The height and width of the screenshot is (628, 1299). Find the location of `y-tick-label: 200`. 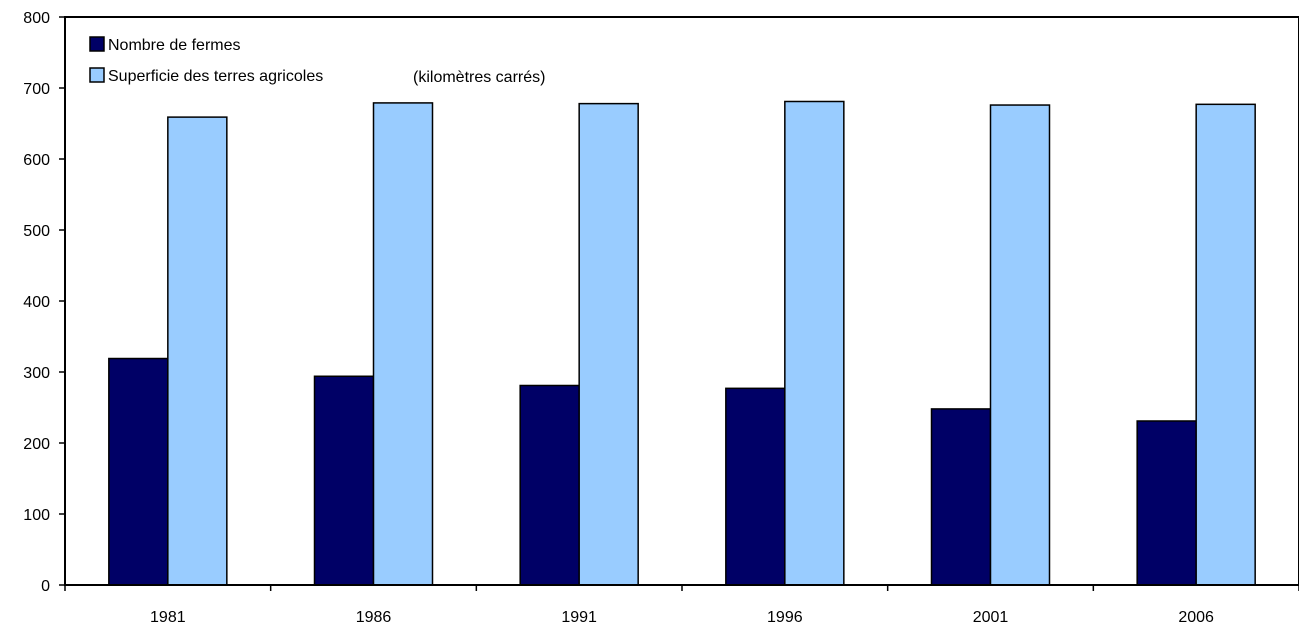

y-tick-label: 200 is located at coordinates (36, 444).